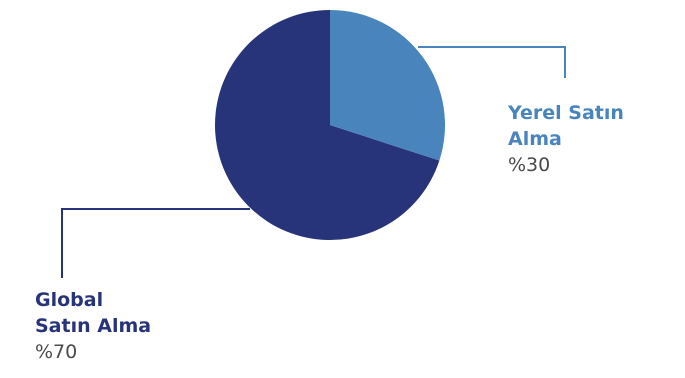 This screenshot has height=378, width=685. Describe the element at coordinates (529, 165) in the screenshot. I see `label-yerel-value: %30` at that location.